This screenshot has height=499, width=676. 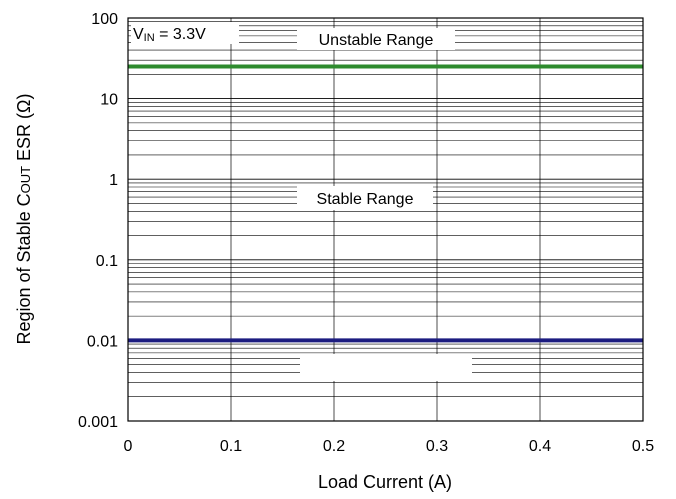 What do you see at coordinates (334, 446) in the screenshot?
I see `x-tick-label: 0.2` at bounding box center [334, 446].